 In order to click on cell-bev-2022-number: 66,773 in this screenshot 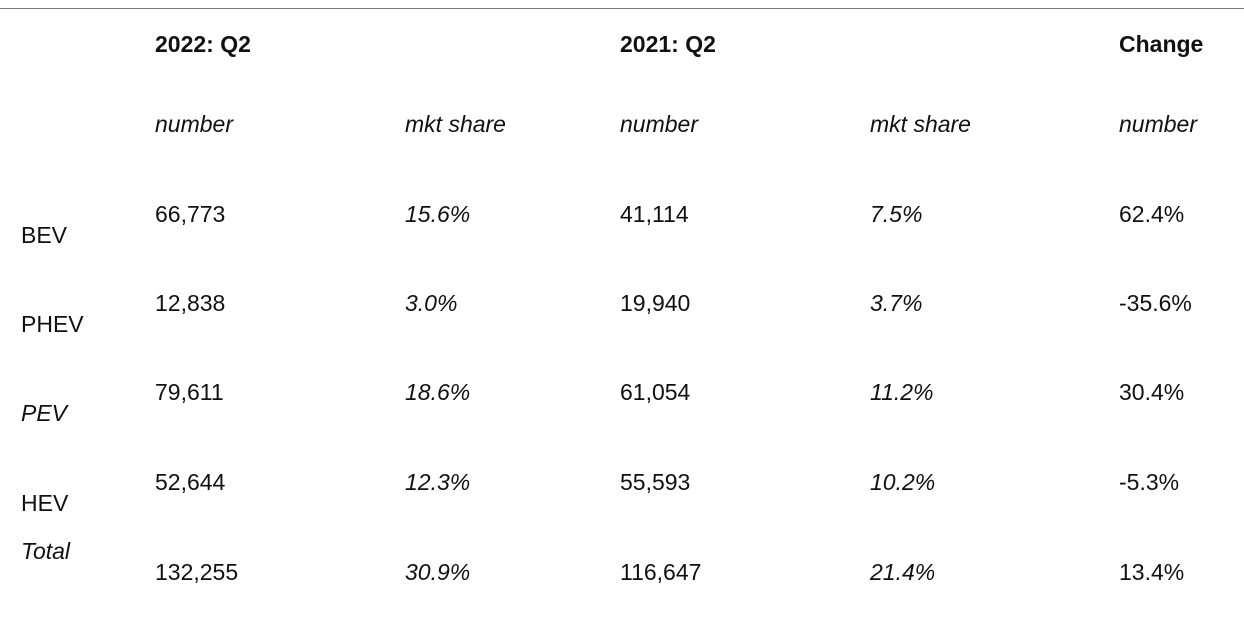, I will do `click(190, 214)`.